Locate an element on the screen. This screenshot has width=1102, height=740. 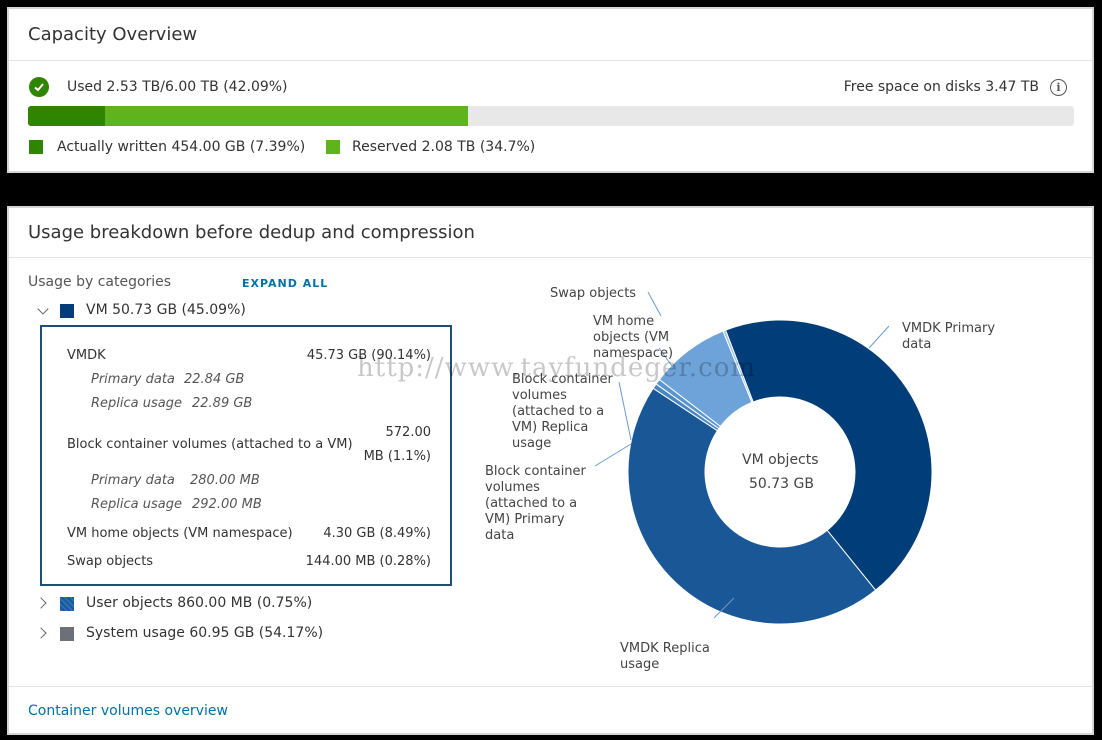
vmdk-value: 45.73 GB (90.14%) is located at coordinates (368, 355).